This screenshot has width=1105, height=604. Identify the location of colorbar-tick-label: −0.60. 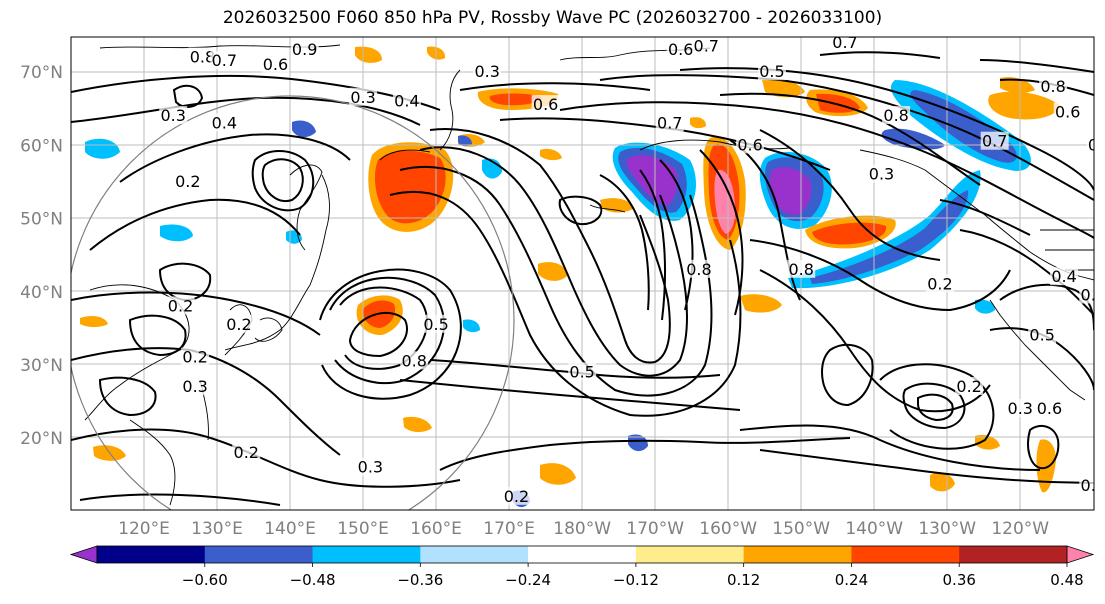
(205, 580).